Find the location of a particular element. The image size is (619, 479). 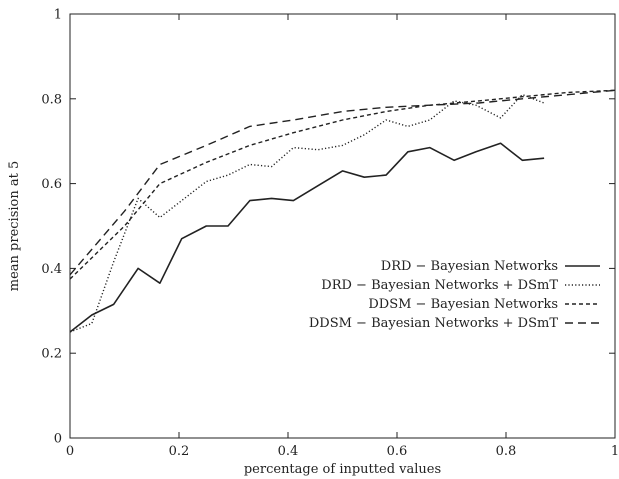

legend-label-drd-bn-dsmt: DRD − Bayesian Networks + DSmT is located at coordinates (439, 285).